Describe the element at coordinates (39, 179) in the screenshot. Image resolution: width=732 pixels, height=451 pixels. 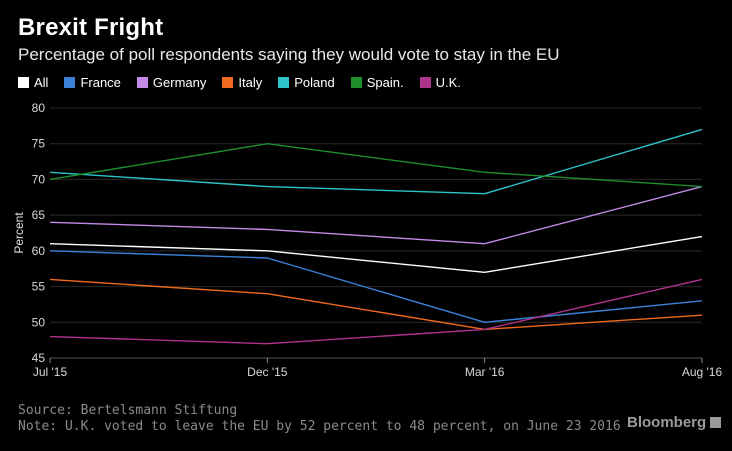
I see `y-tick-label: 70` at that location.